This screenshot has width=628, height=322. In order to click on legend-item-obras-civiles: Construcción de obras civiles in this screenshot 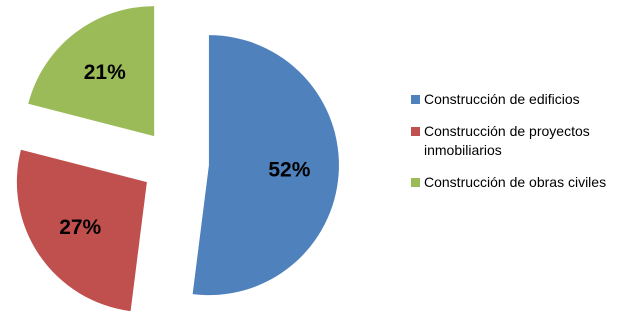, I will do `click(517, 182)`.